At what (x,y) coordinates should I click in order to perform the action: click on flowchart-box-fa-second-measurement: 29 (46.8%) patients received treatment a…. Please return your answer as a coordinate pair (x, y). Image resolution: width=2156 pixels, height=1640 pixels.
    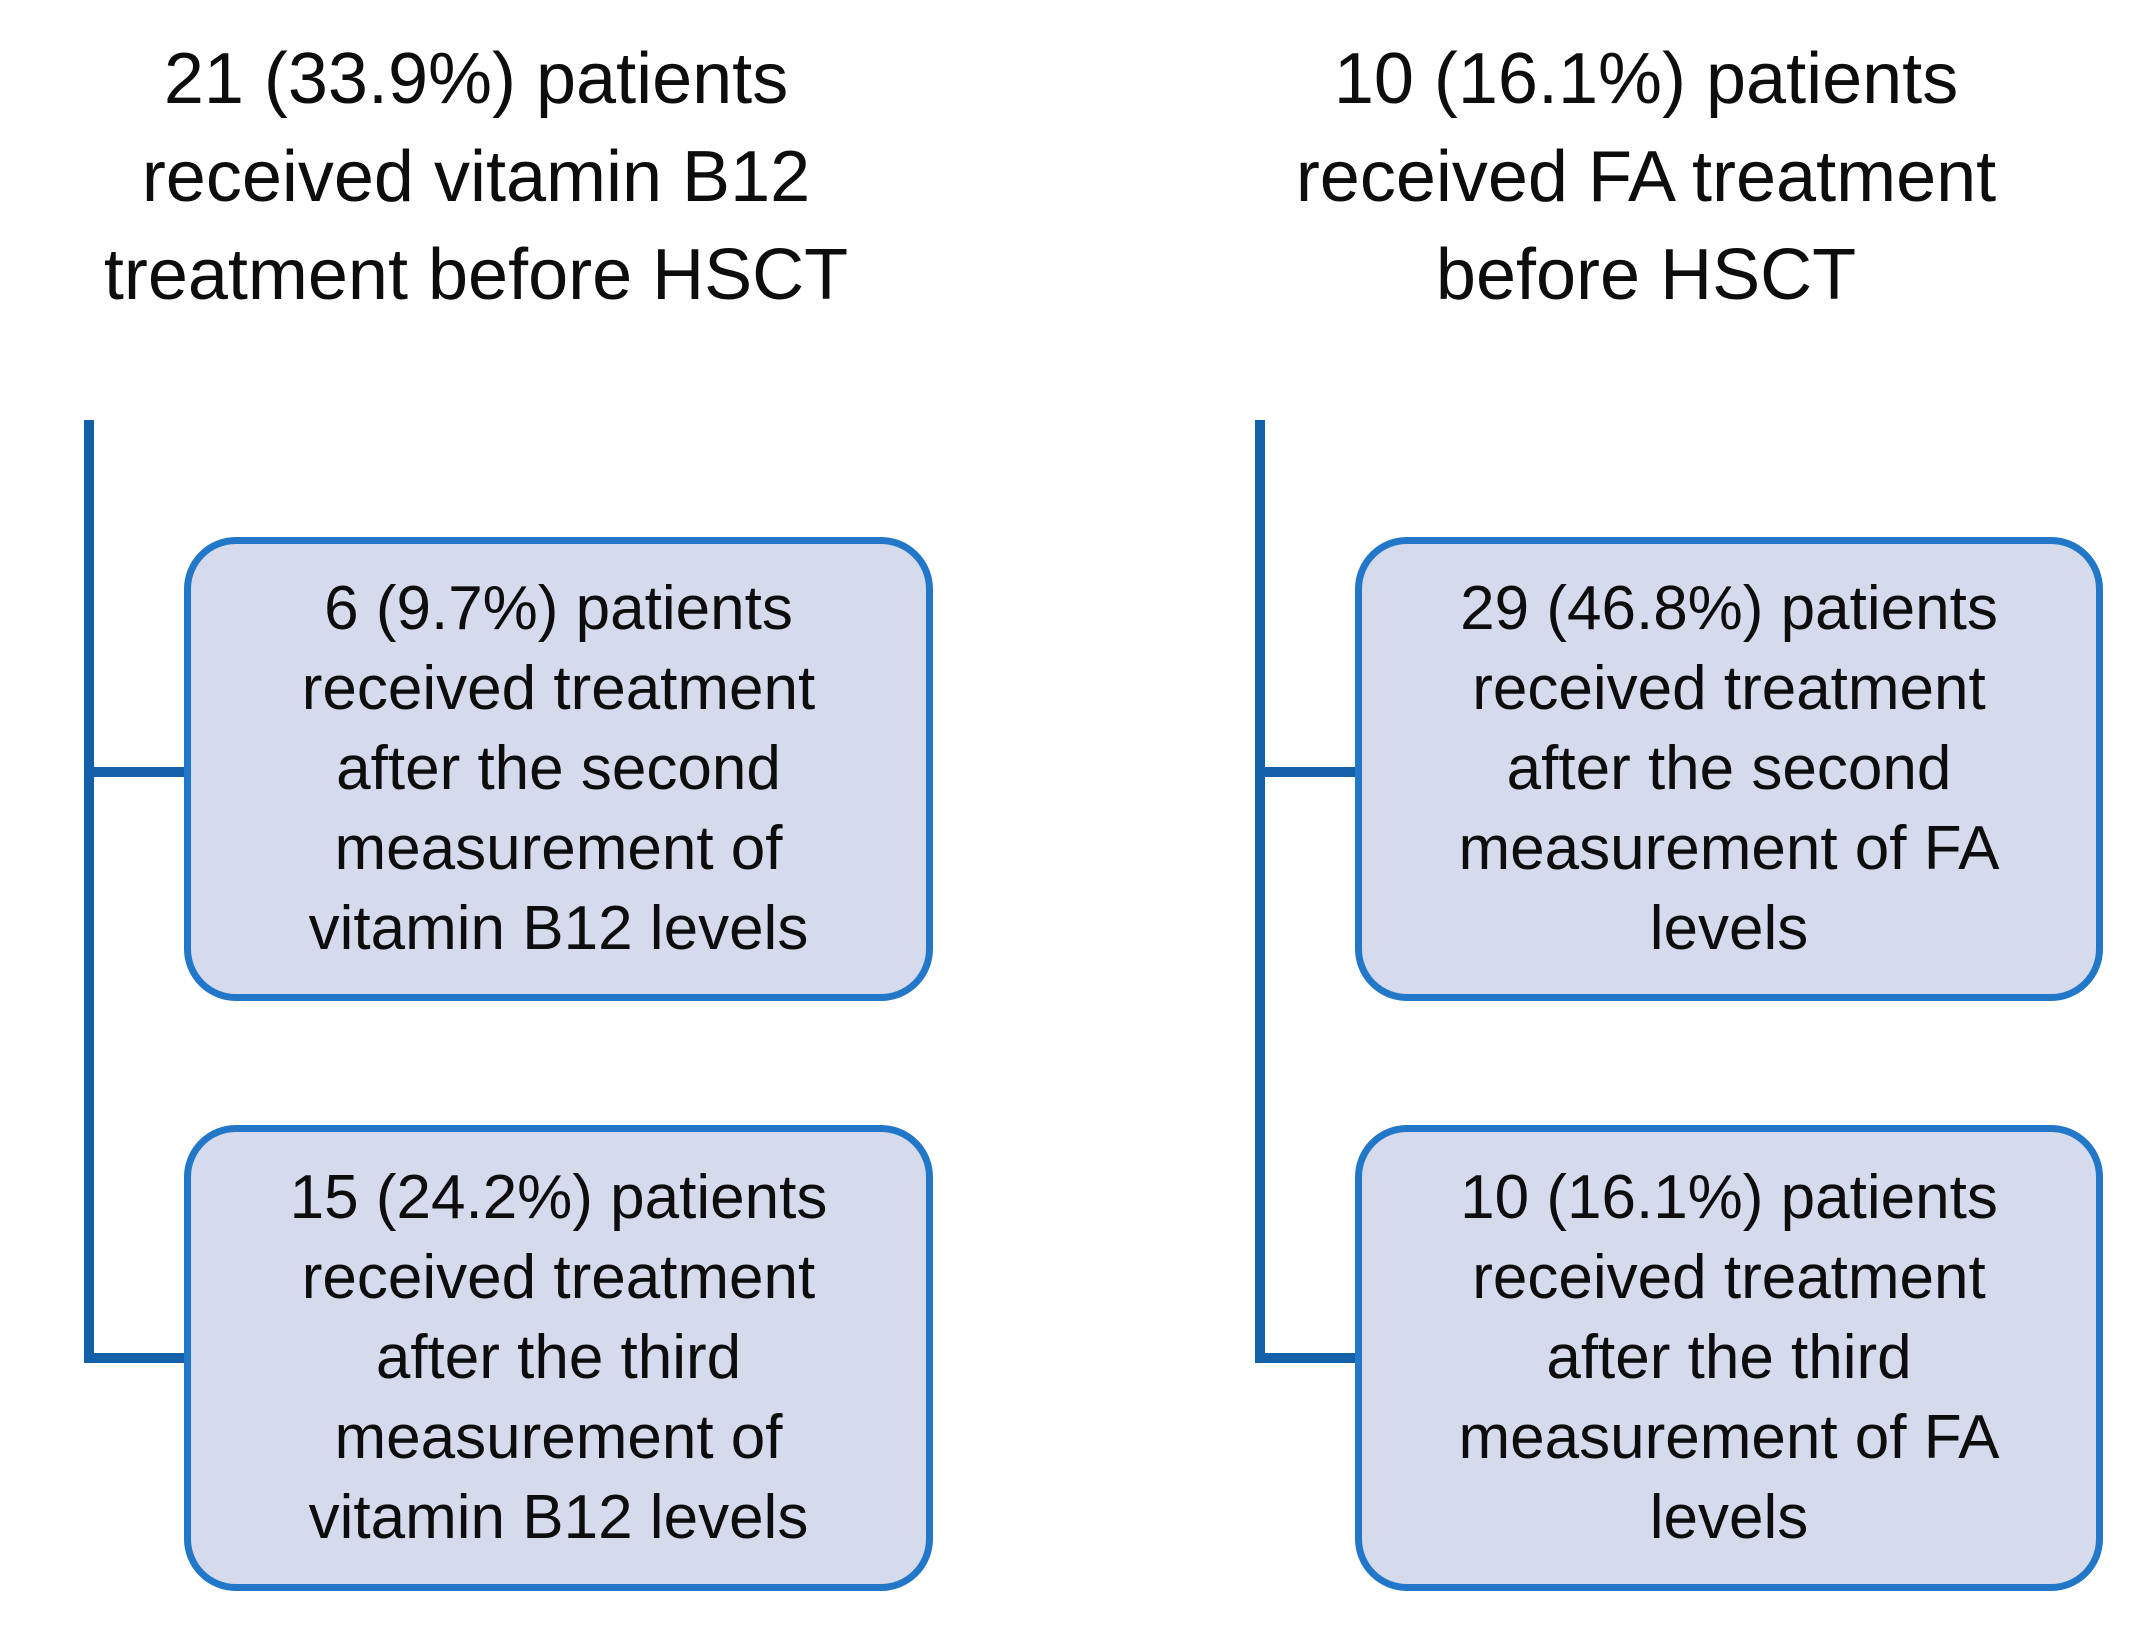
    Looking at the image, I should click on (1729, 769).